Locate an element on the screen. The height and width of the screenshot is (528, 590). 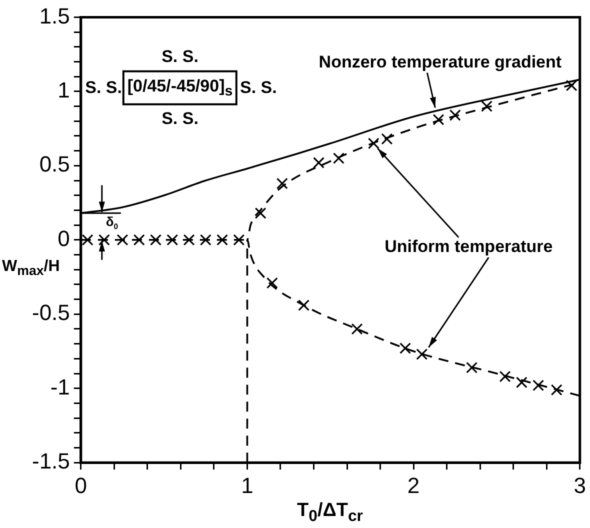
y-tick-label: 1.5 is located at coordinates (54, 15).